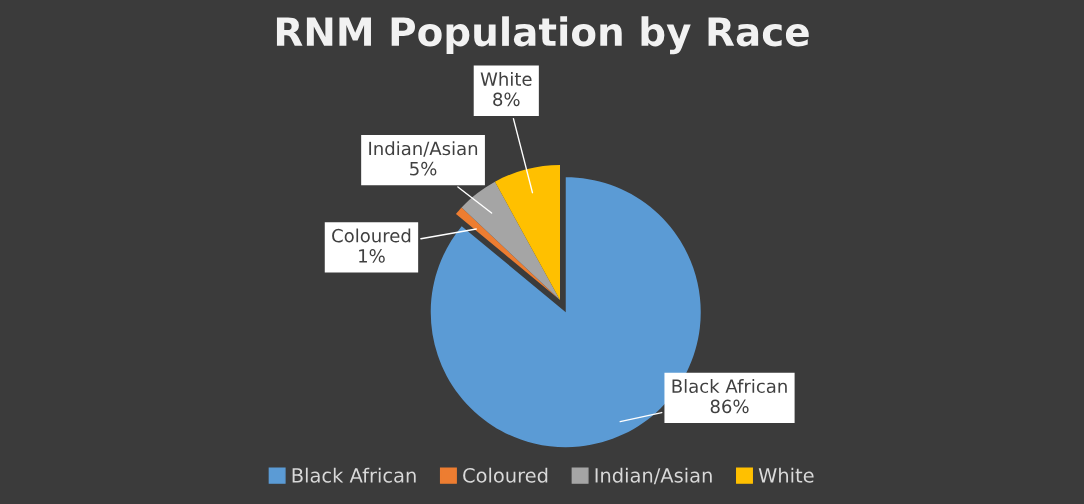 The image size is (1084, 504). I want to click on legend-label: Coloured, so click(505, 475).